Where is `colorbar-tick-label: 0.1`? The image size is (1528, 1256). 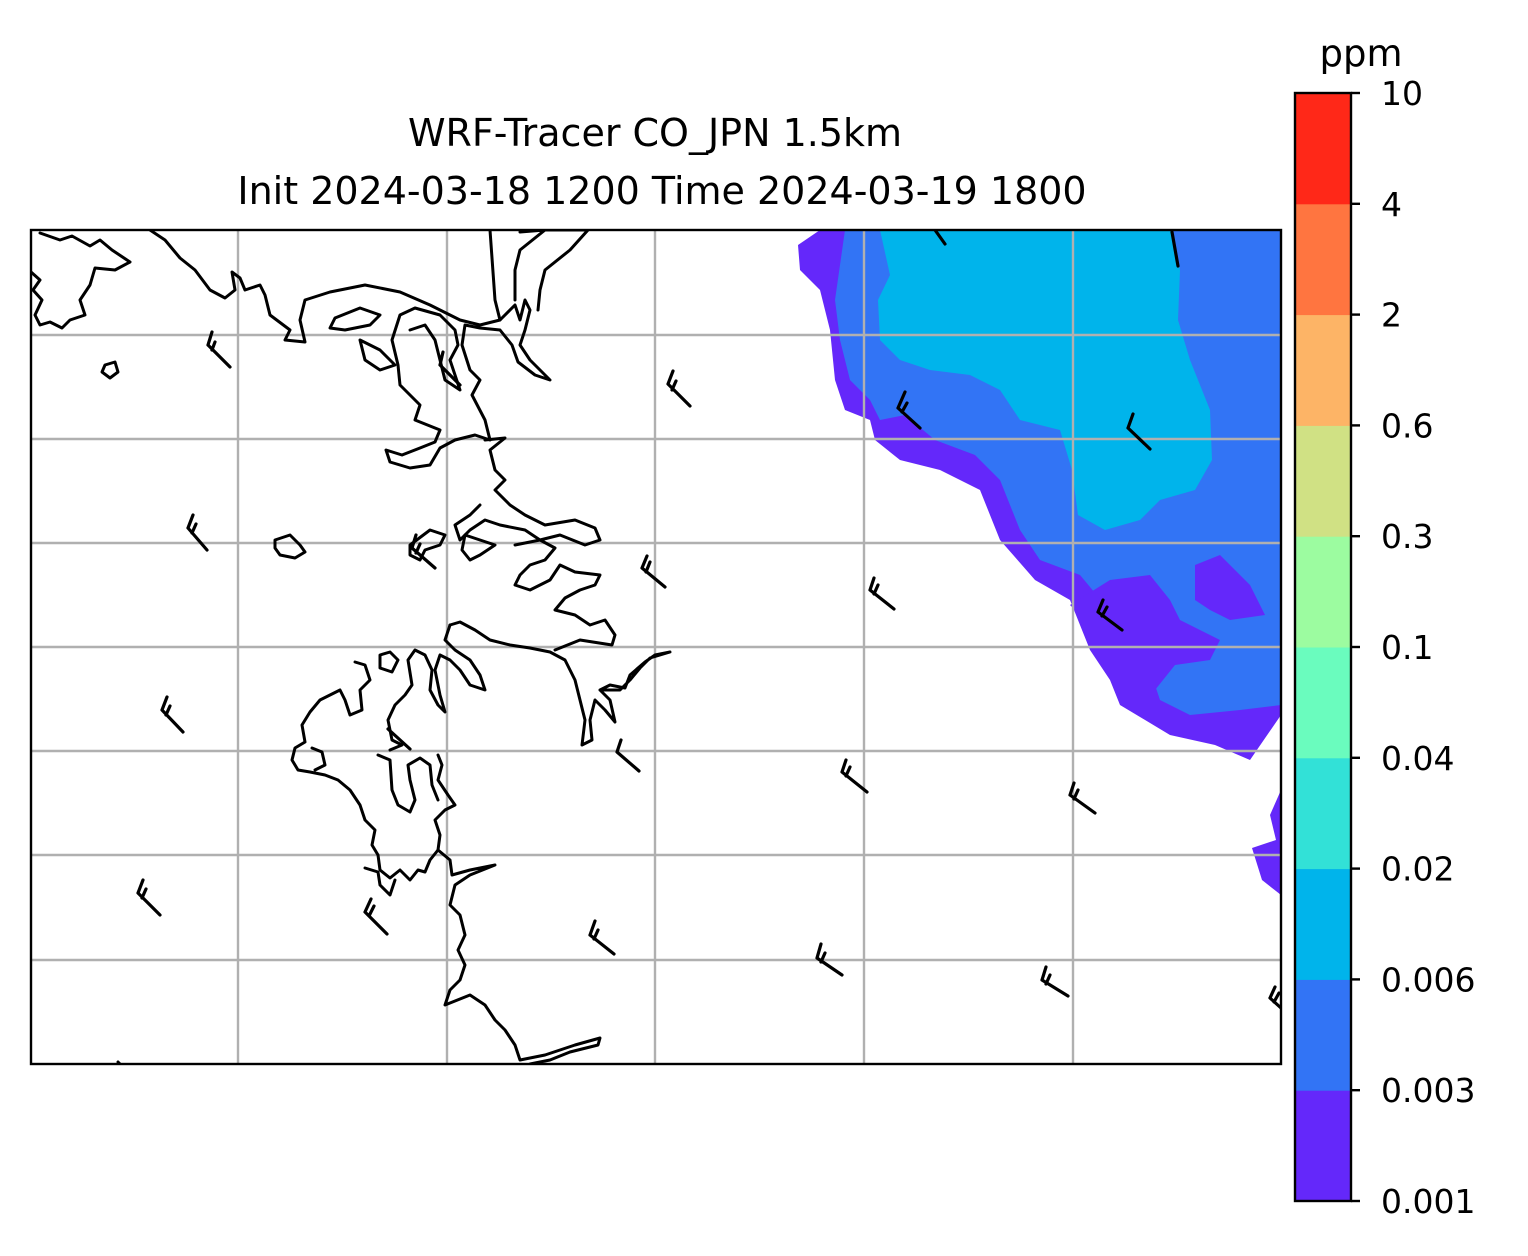 colorbar-tick-label: 0.1 is located at coordinates (1407, 647).